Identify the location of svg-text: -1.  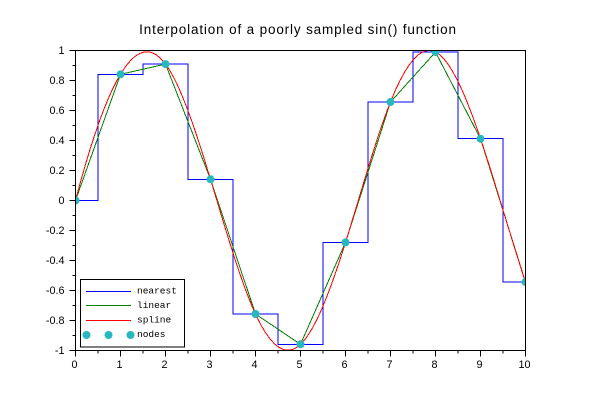
(60, 351).